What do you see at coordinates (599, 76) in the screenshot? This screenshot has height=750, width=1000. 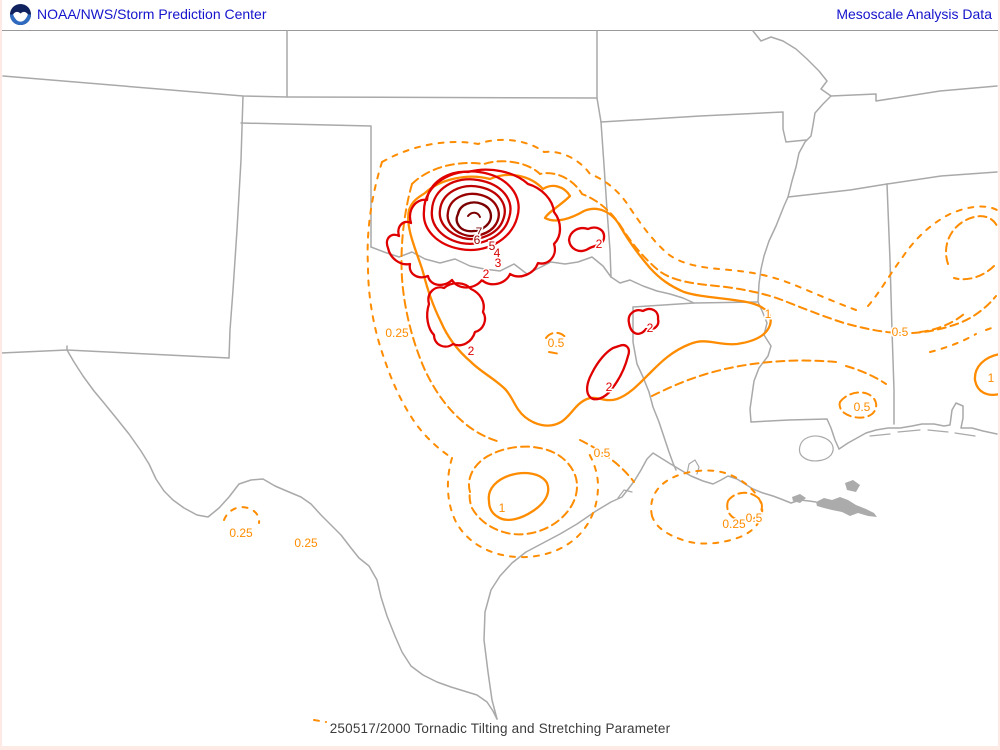 I see `border-ks-mo` at bounding box center [599, 76].